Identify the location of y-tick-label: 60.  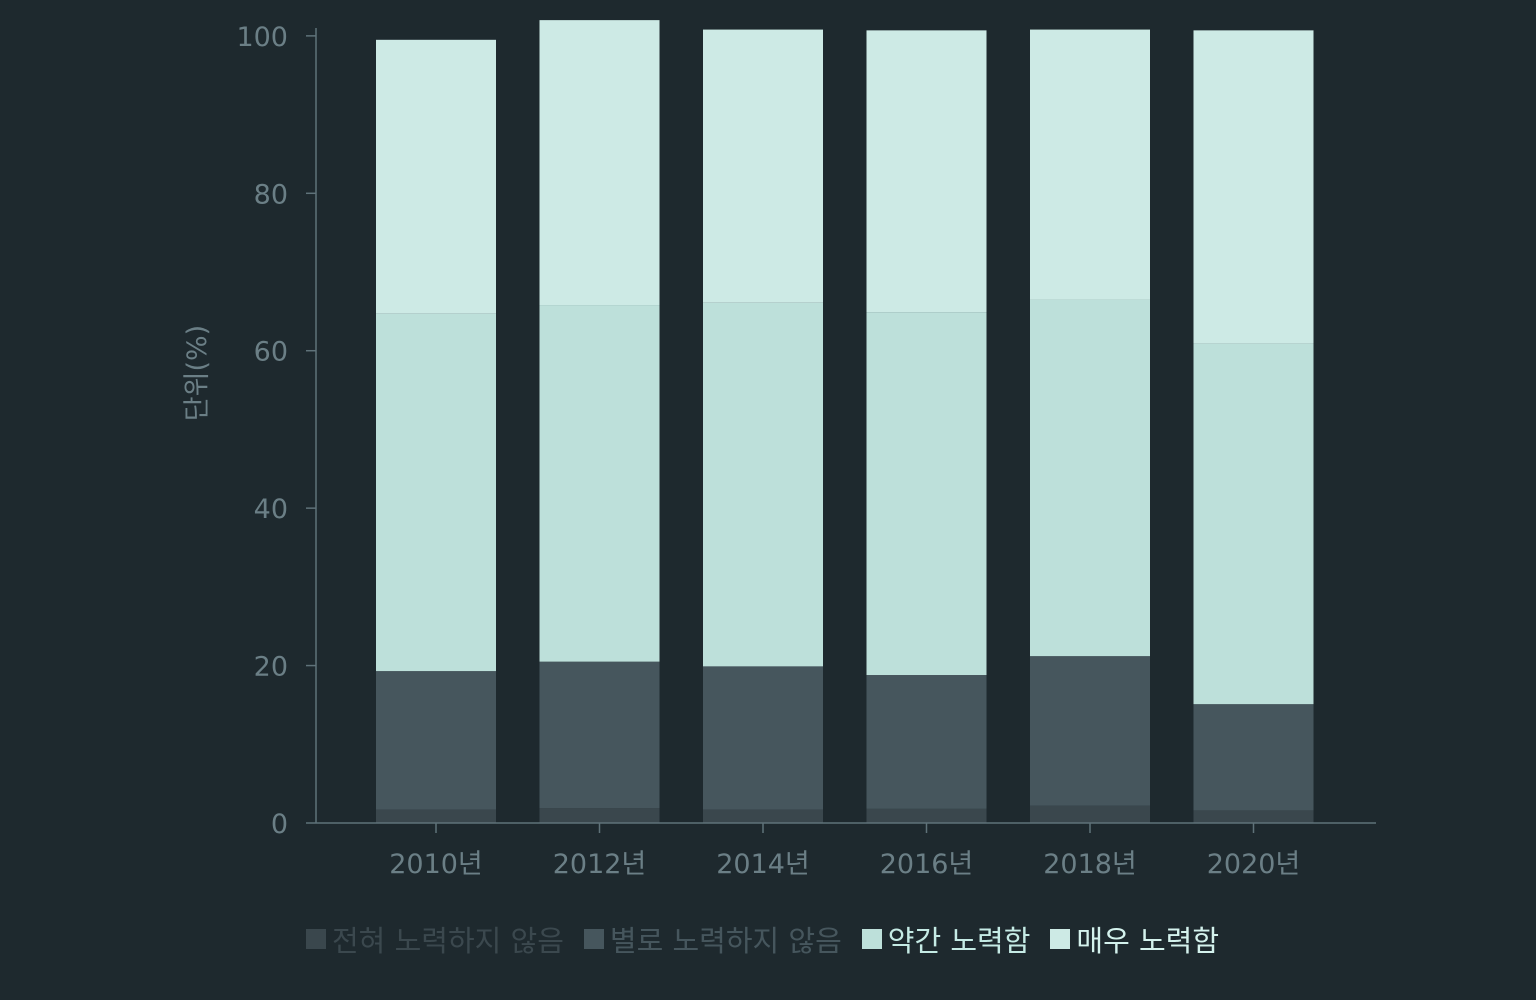
(271, 352).